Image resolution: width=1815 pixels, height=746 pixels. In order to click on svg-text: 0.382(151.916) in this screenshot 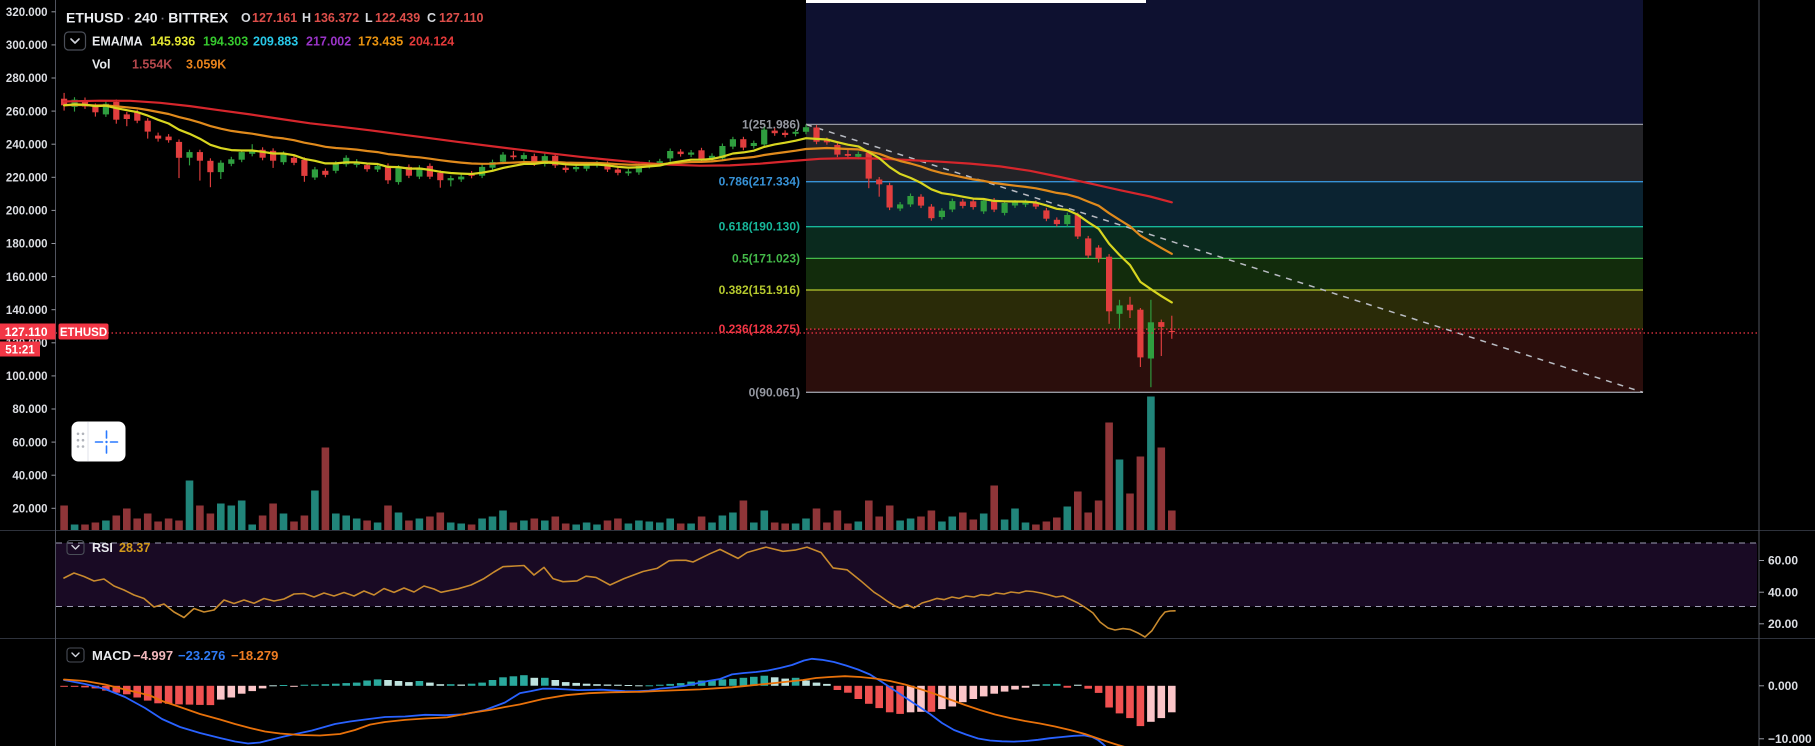, I will do `click(759, 290)`.